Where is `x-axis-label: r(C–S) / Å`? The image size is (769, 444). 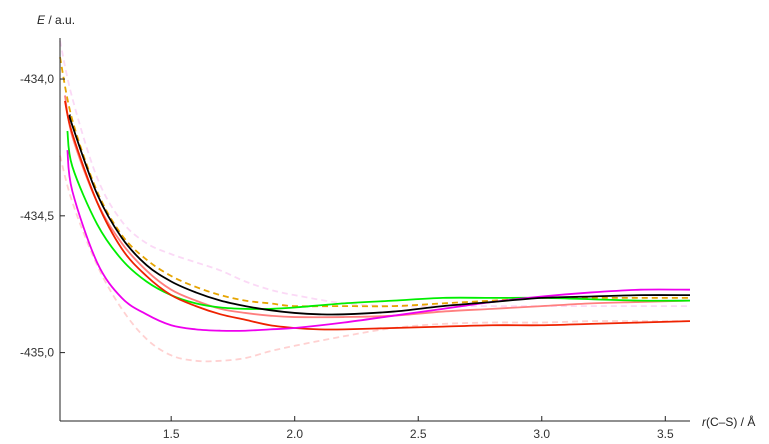 x-axis-label: r(C–S) / Å is located at coordinates (728, 421).